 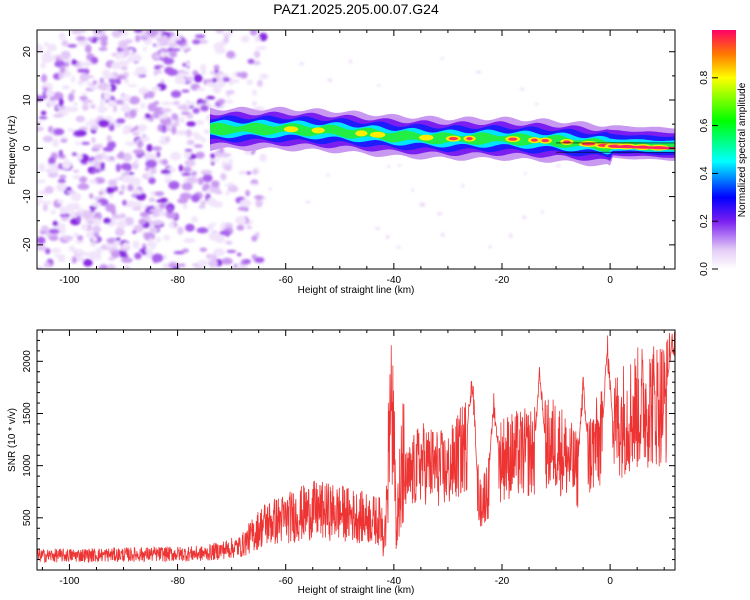 What do you see at coordinates (27, 100) in the screenshot?
I see `spectrogram-ytick-label: 10` at bounding box center [27, 100].